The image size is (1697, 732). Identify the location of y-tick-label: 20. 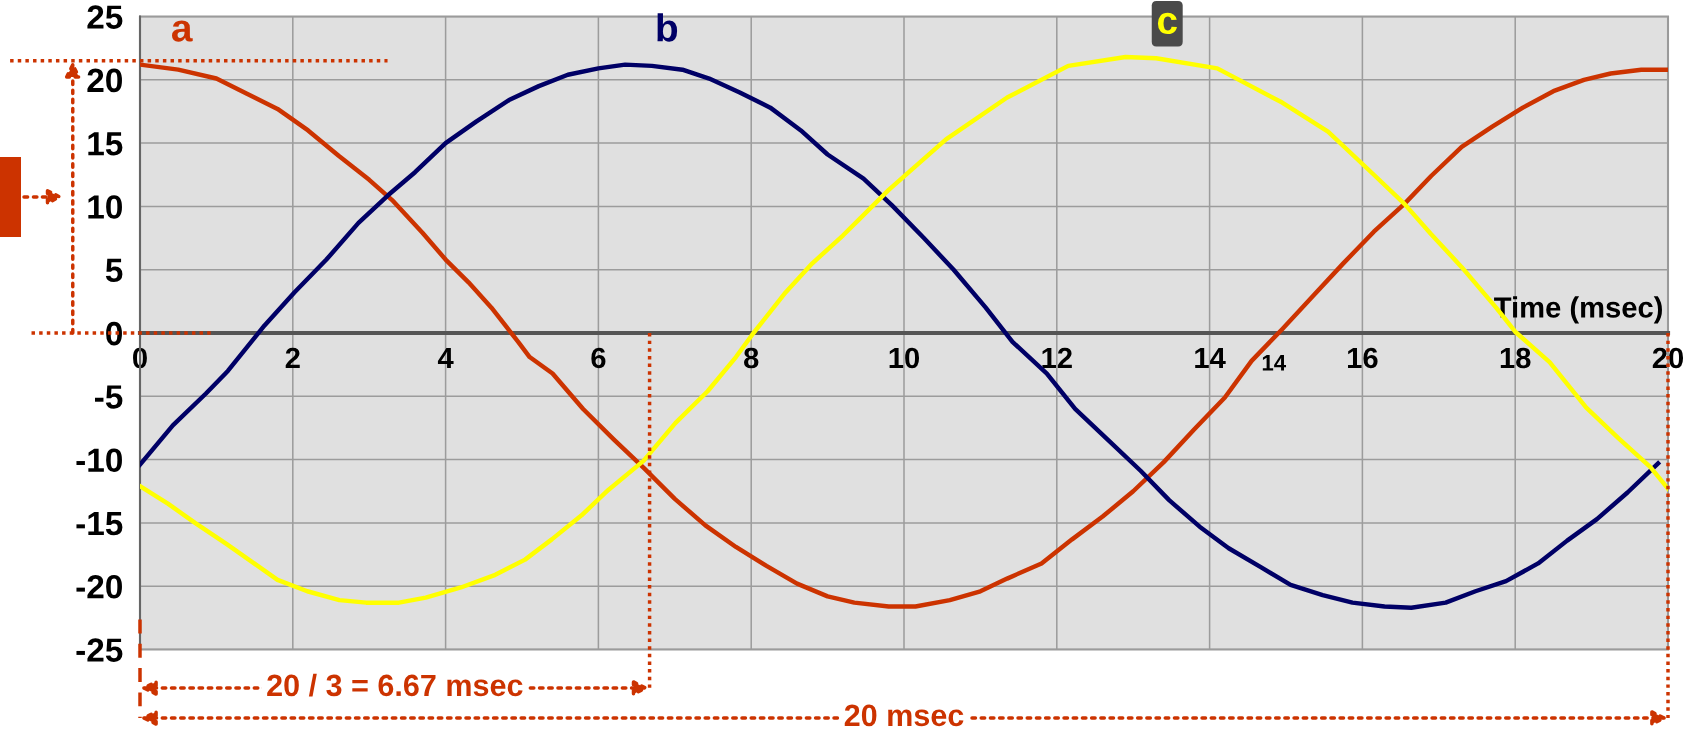
(104, 80).